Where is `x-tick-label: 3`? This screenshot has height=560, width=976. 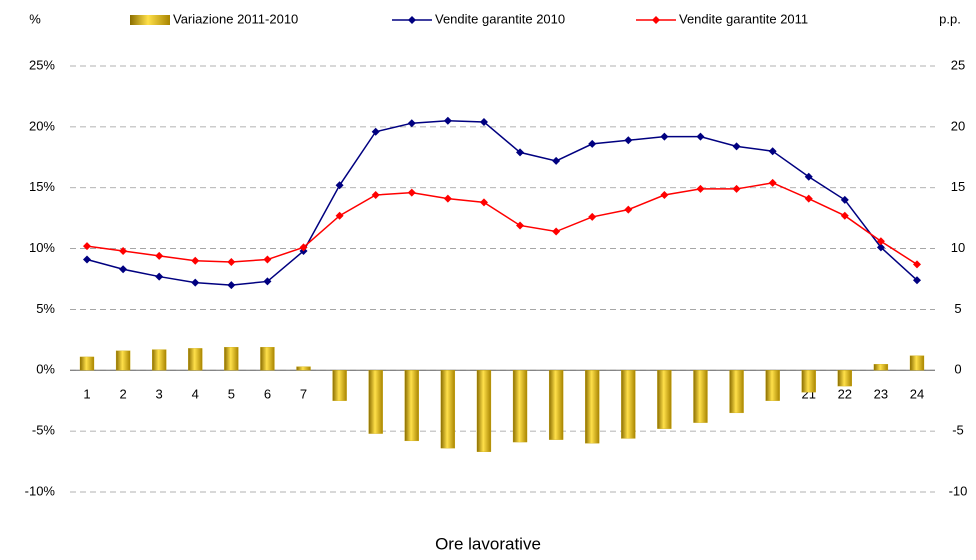
x-tick-label: 3 is located at coordinates (159, 394).